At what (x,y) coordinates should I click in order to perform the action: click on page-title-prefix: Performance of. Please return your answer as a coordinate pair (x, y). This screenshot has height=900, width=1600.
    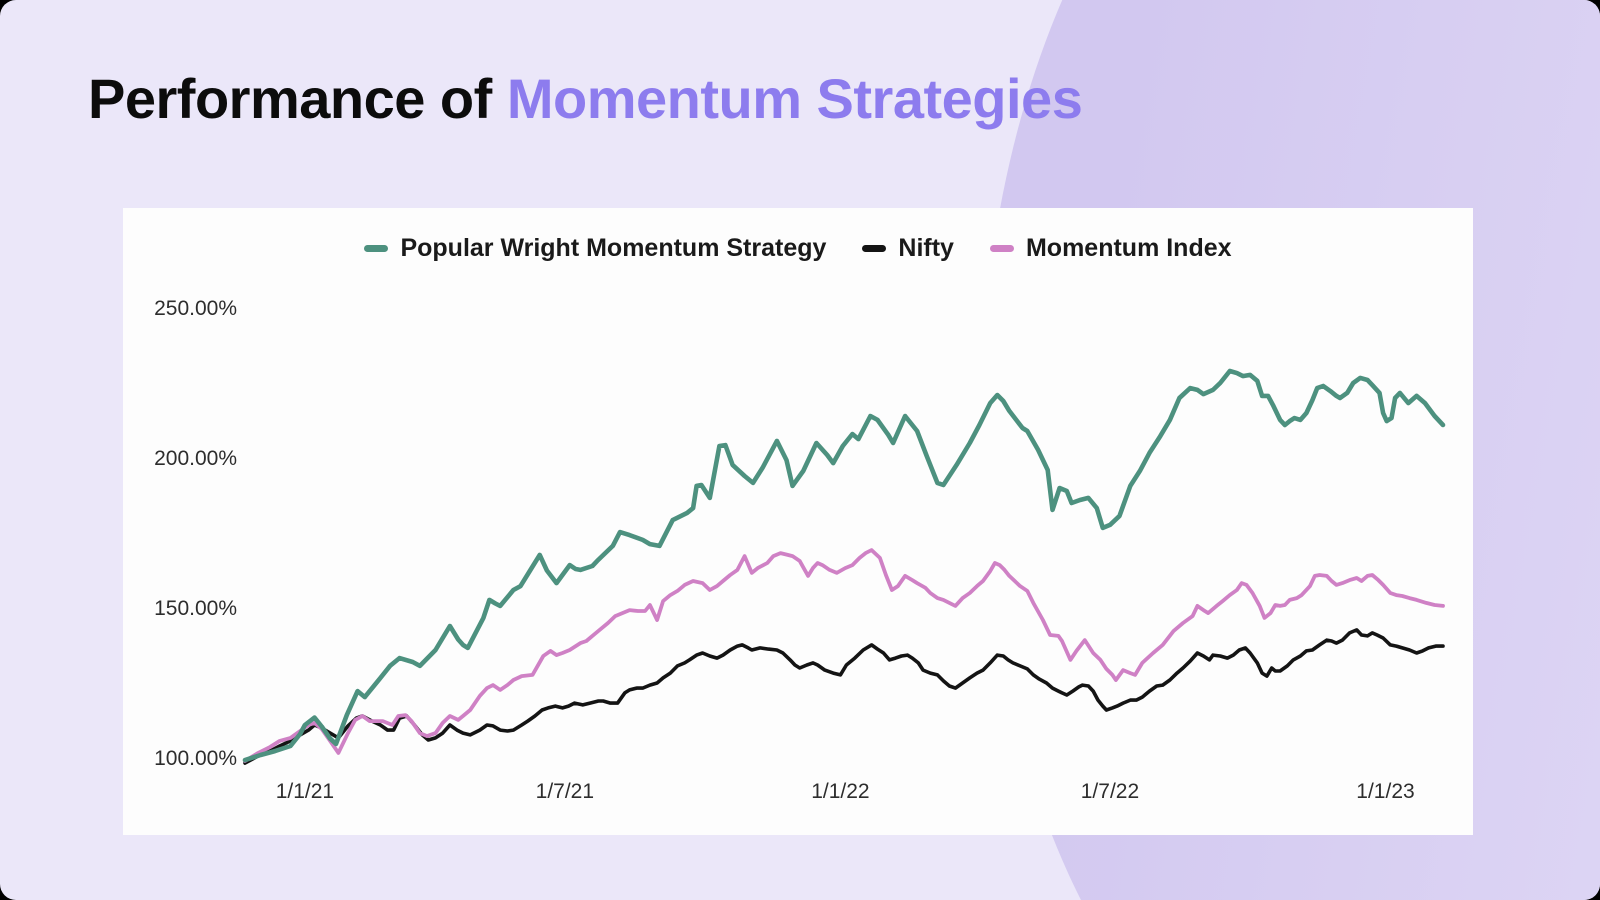
    Looking at the image, I should click on (297, 98).